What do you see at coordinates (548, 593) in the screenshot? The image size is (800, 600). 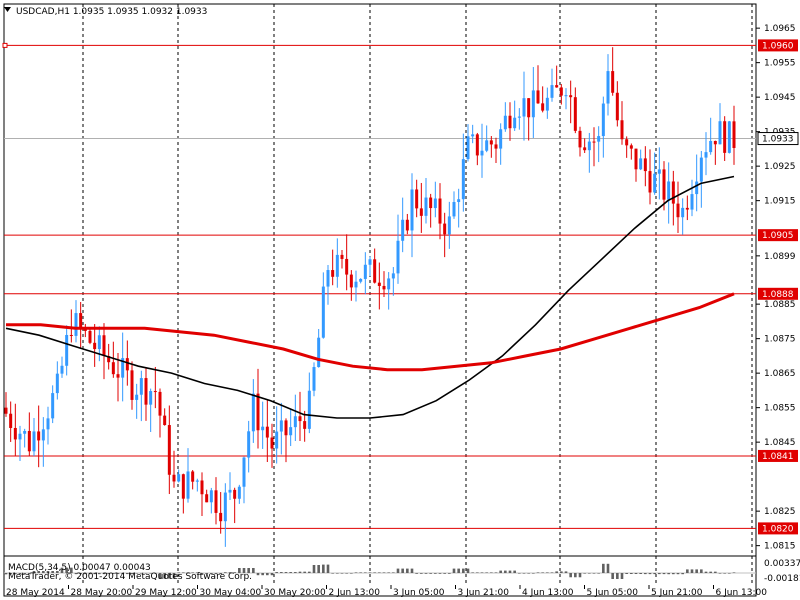 I see `x-tick-label: 4 Jun 13:00` at bounding box center [548, 593].